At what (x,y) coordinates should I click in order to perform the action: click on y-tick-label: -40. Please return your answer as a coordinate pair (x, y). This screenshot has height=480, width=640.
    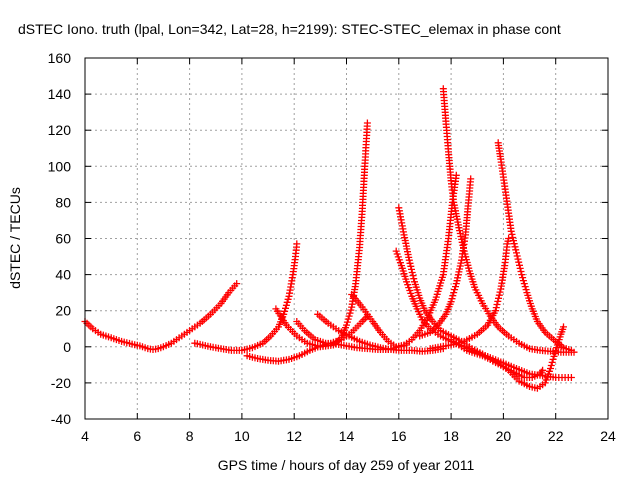
    Looking at the image, I should click on (61, 419).